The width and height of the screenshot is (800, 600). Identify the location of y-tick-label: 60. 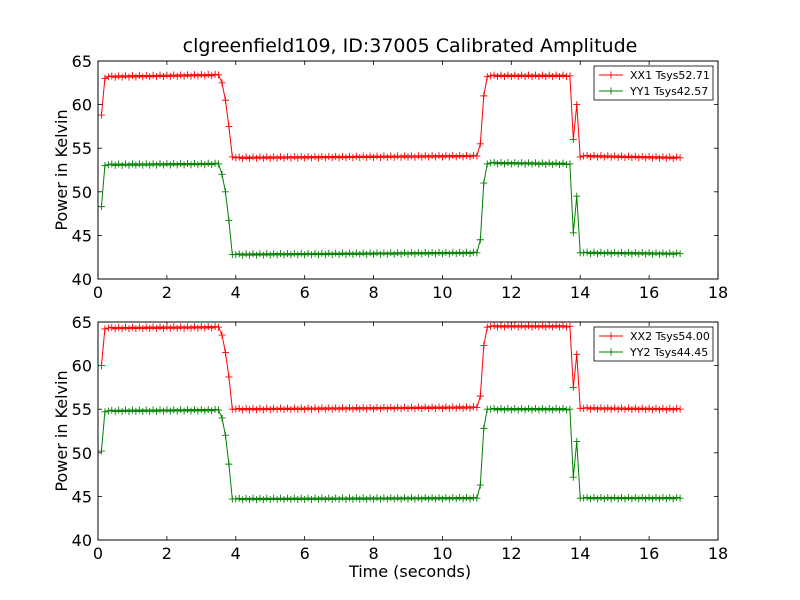
(82, 105).